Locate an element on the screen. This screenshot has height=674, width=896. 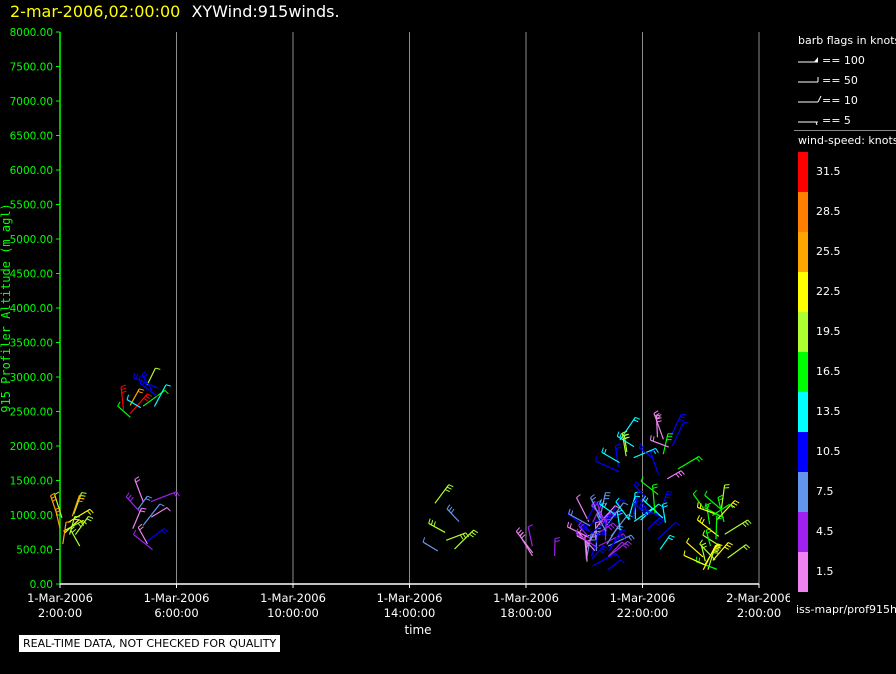
y-tick-label: 4000.00 is located at coordinates (31, 309).